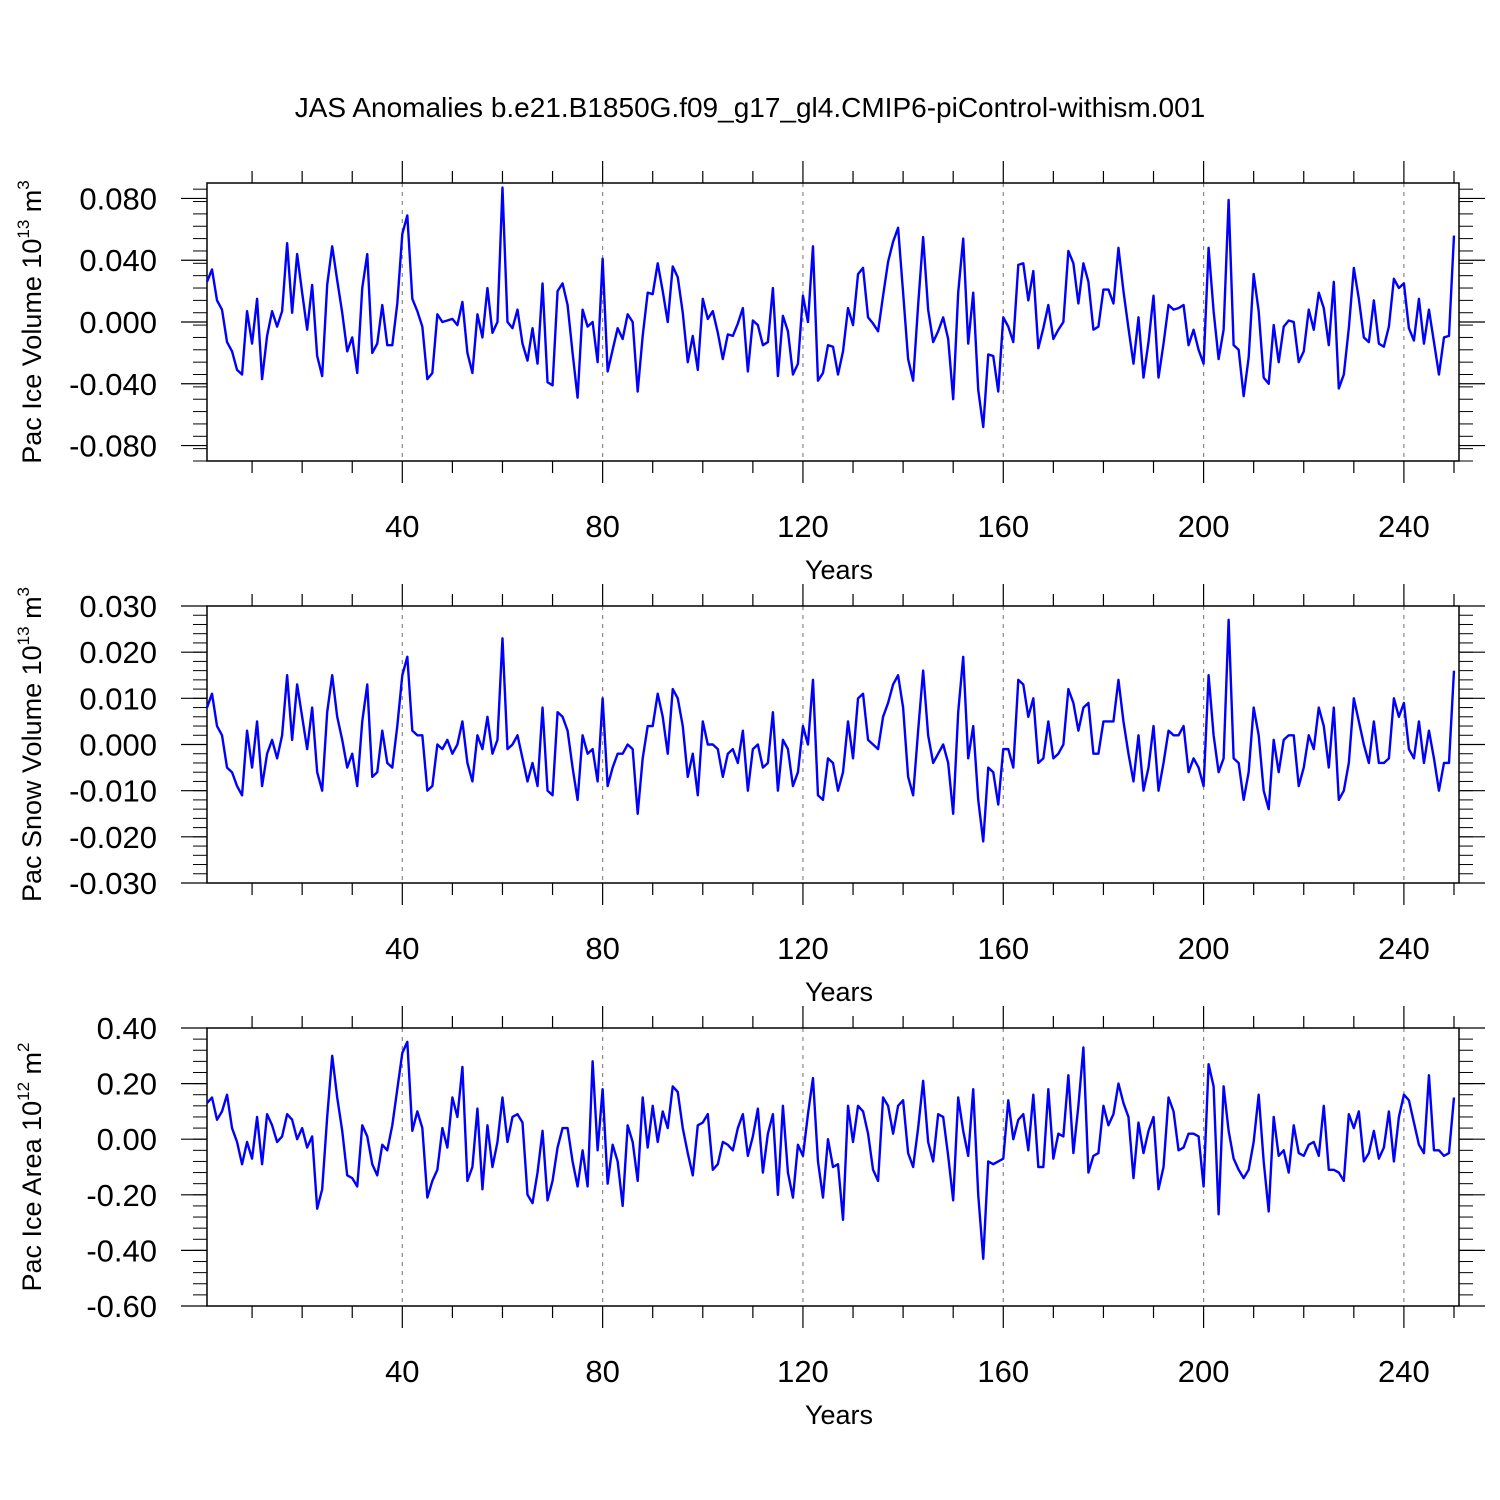 The width and height of the screenshot is (1500, 1500). What do you see at coordinates (121, 1250) in the screenshot?
I see `y-tick-label: -0.40` at bounding box center [121, 1250].